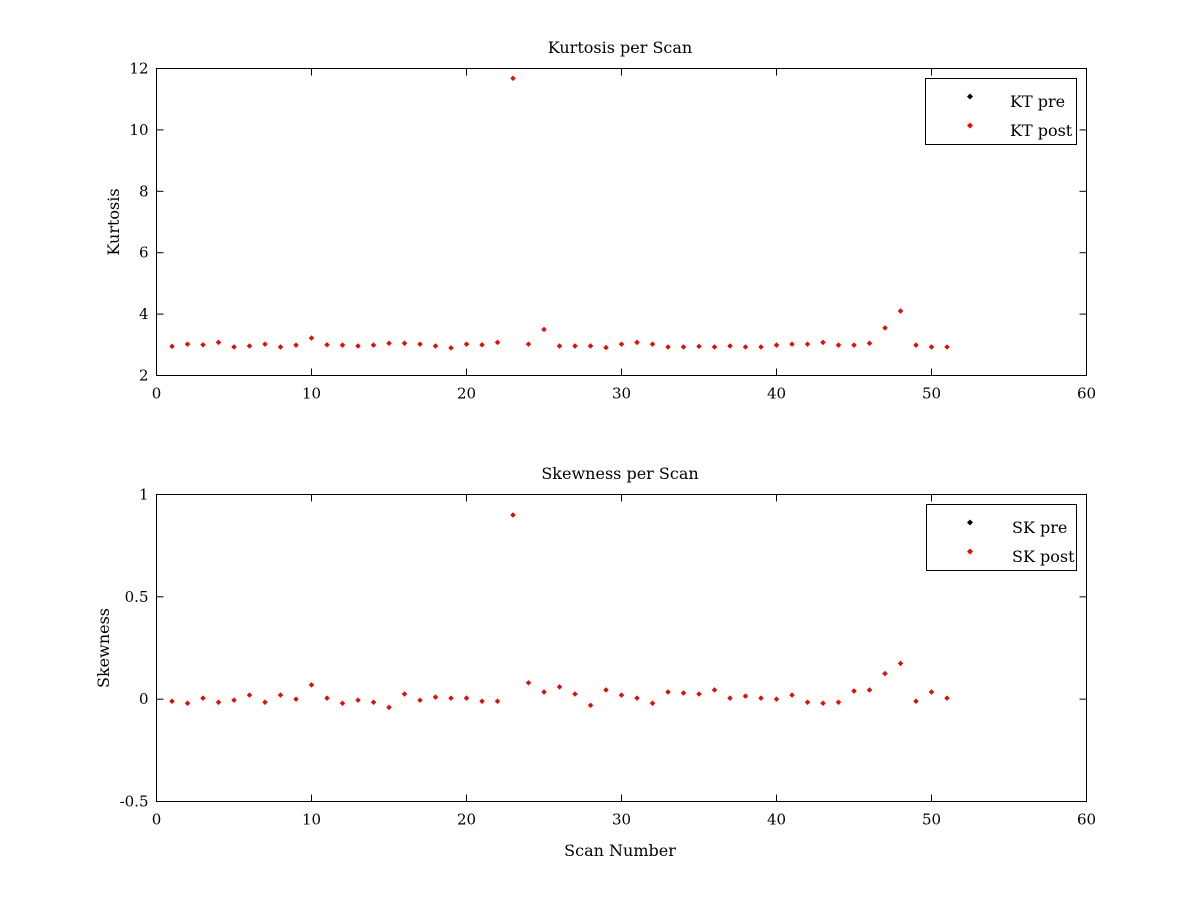  I want to click on x-tick-label: 50, so click(931, 394).